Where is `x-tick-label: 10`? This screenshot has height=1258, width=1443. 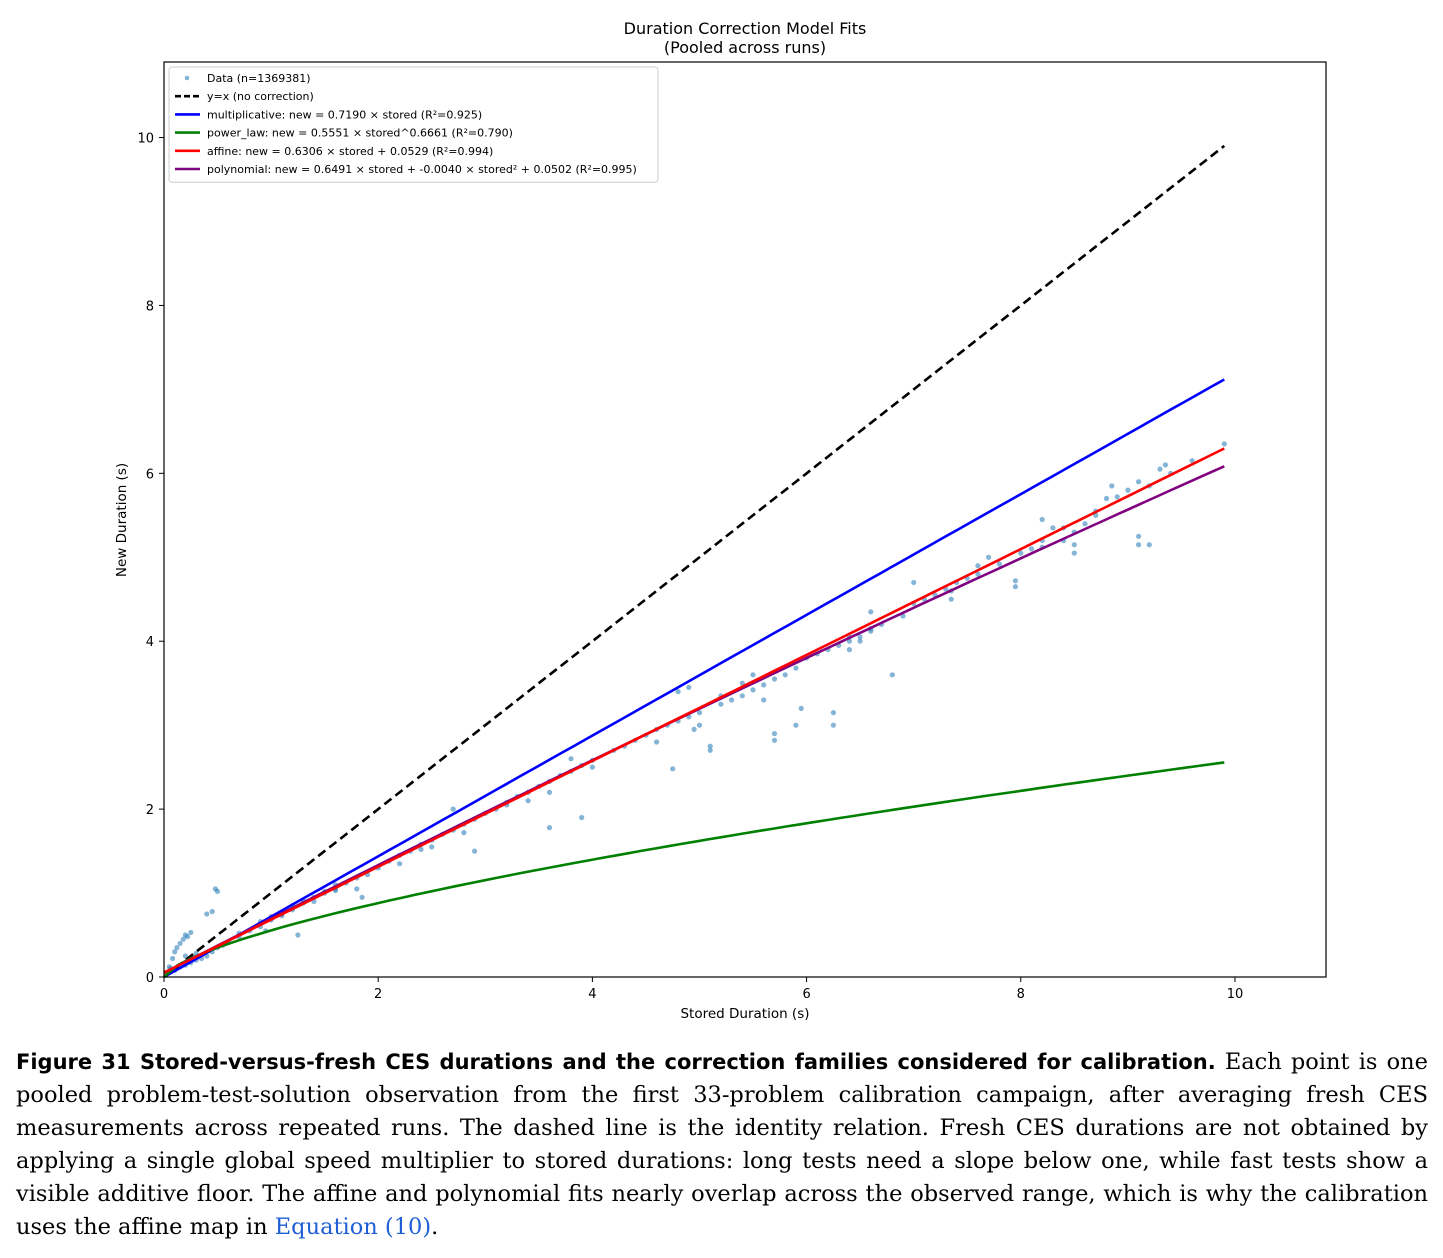
x-tick-label: 10 is located at coordinates (1235, 994).